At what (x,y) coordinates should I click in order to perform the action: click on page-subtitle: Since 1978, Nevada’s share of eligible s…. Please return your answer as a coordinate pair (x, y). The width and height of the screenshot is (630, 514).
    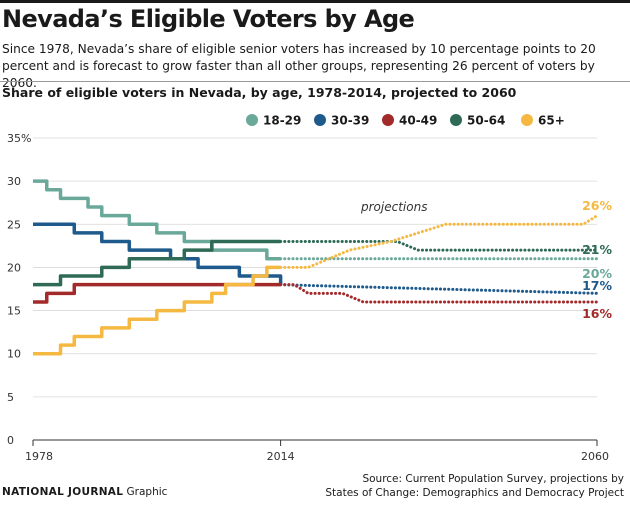
    Looking at the image, I should click on (299, 66).